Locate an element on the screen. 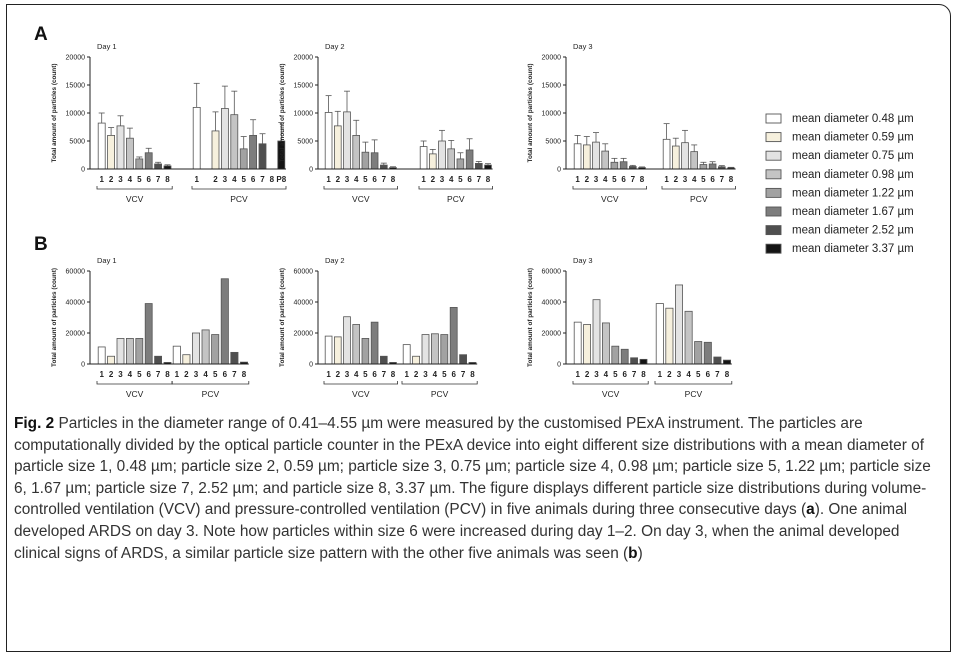  legend-label: mean diameter 0.75 µm is located at coordinates (853, 156).